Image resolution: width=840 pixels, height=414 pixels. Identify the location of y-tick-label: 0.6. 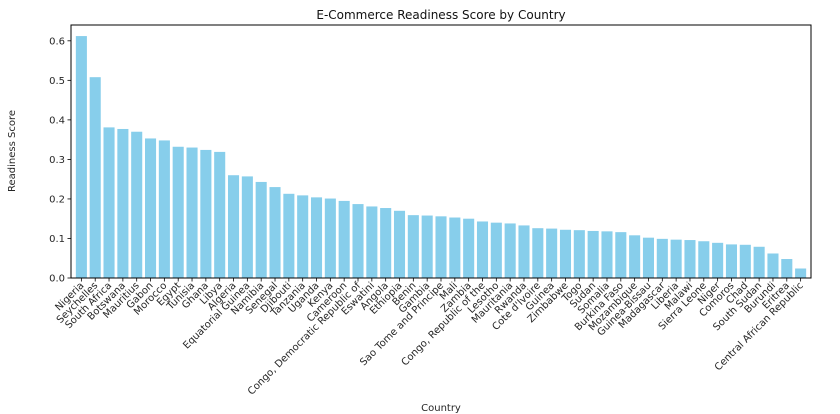
(57, 41).